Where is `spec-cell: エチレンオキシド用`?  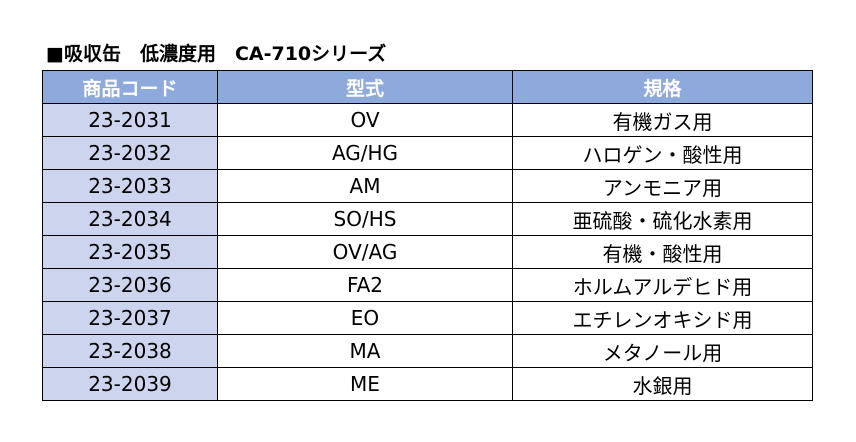
spec-cell: エチレンオキシド用 is located at coordinates (662, 318).